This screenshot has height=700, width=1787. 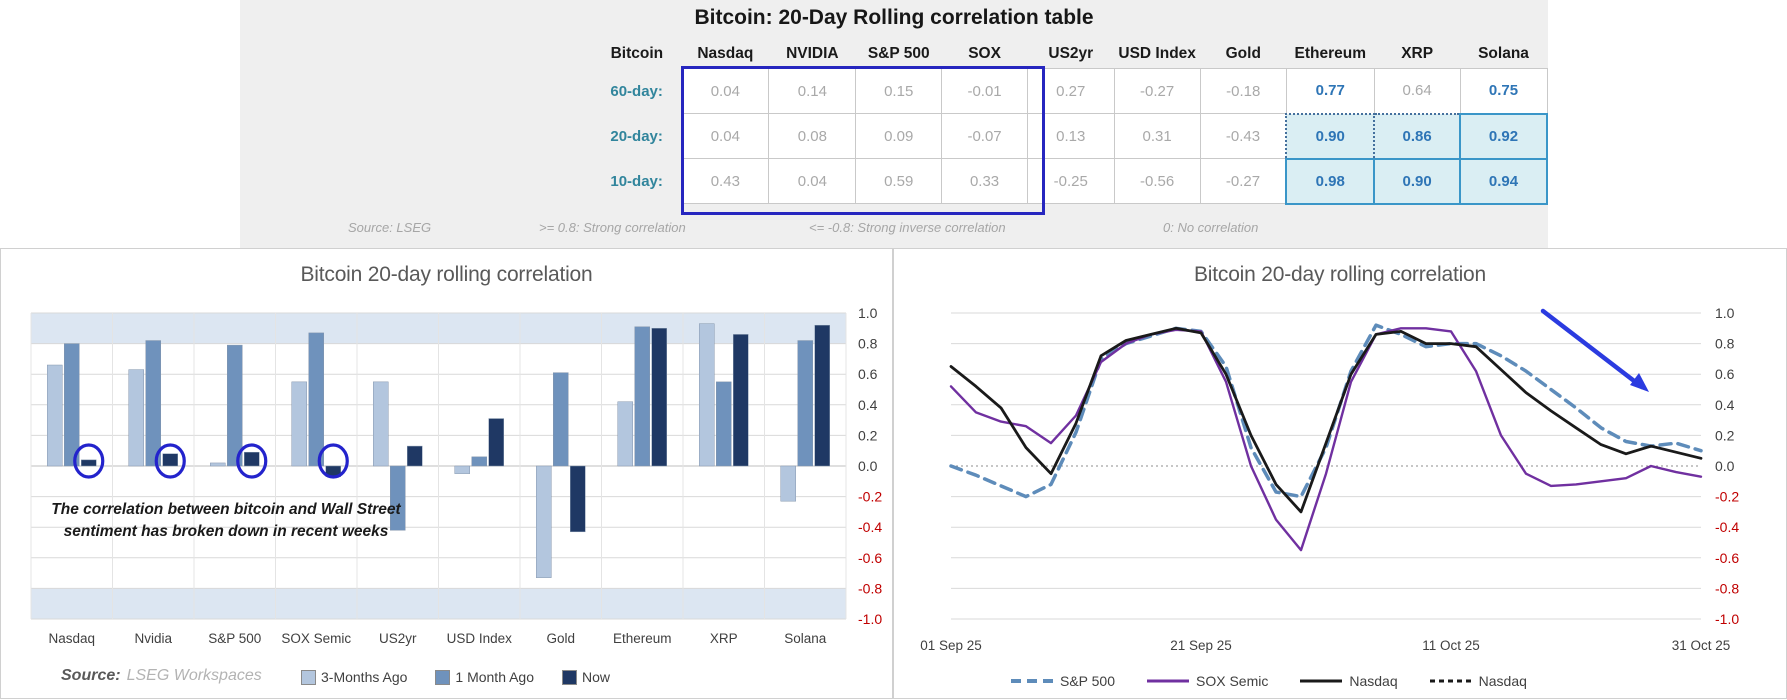 What do you see at coordinates (570, 677) in the screenshot?
I see `legend-swatch-now` at bounding box center [570, 677].